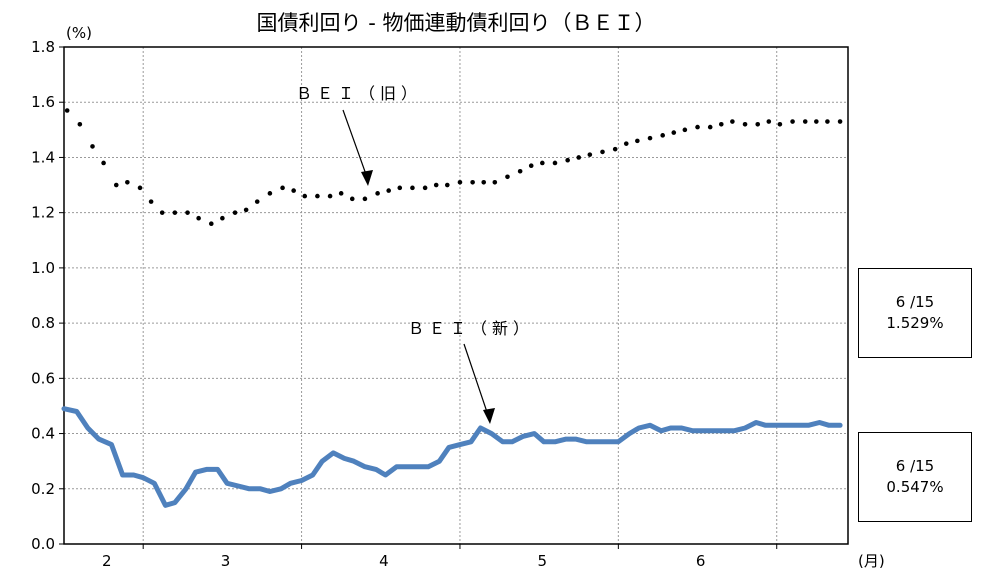  What do you see at coordinates (384, 561) in the screenshot?
I see `x-tick-label: 4` at bounding box center [384, 561].